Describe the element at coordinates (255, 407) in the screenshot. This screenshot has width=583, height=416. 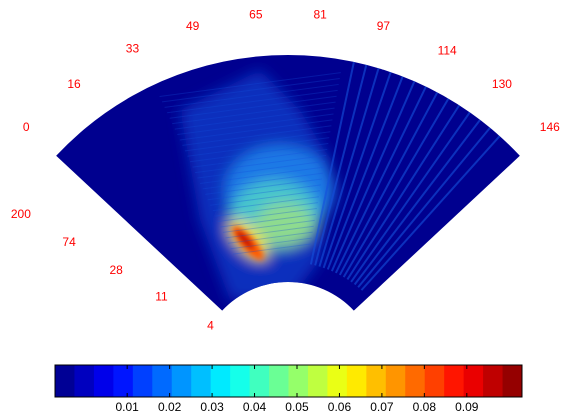
I see `colorbar-tick-label: 0.04` at that location.